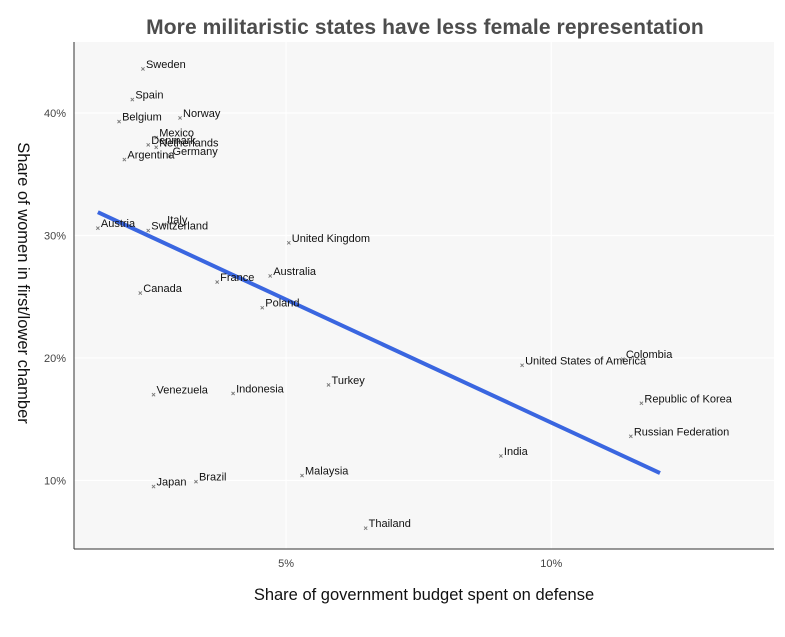 This screenshot has height=637, width=785. Describe the element at coordinates (142, 118) in the screenshot. I see `point-label: Belgium` at that location.